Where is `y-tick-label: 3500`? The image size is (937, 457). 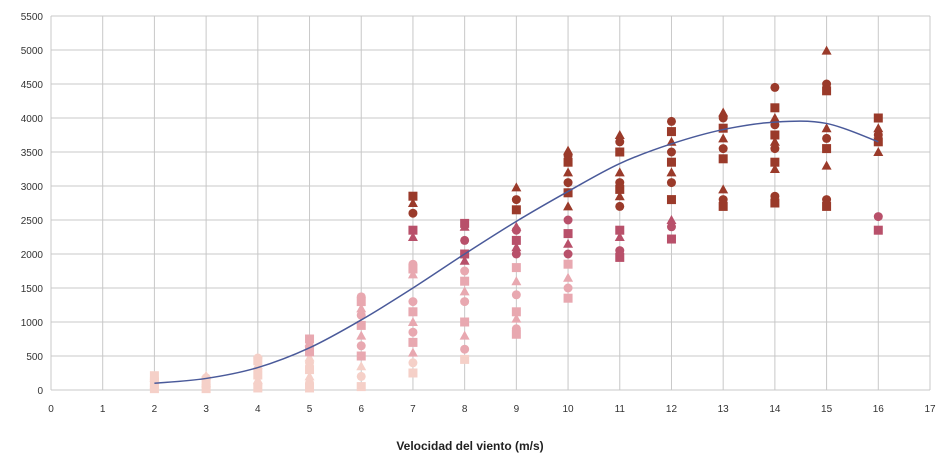
y-tick-label: 3500 is located at coordinates (32, 153).